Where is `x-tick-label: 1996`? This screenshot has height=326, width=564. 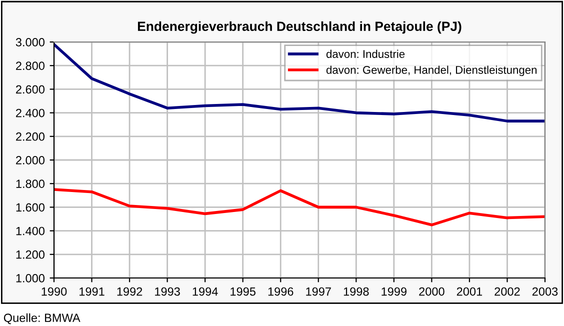
x-tick-label: 1996 is located at coordinates (281, 291).